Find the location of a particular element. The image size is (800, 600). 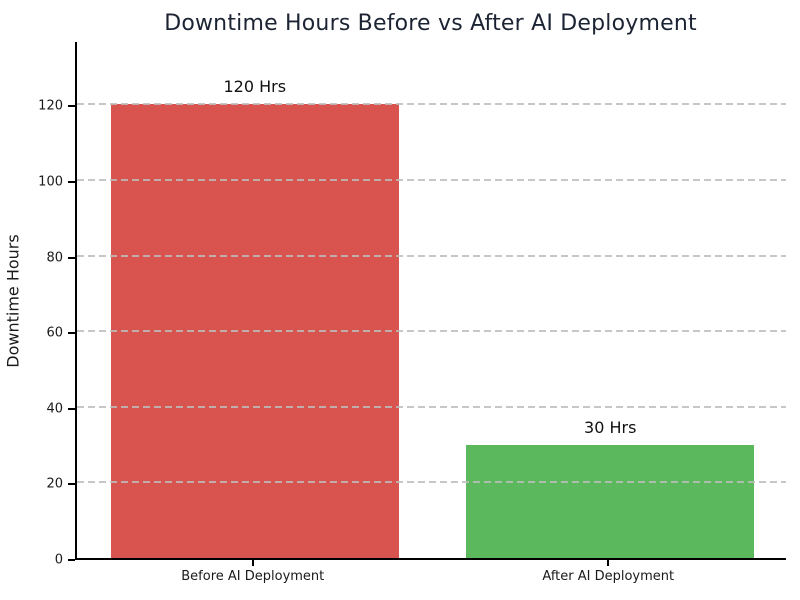

y-tick-label-100: 100 is located at coordinates (50, 182).